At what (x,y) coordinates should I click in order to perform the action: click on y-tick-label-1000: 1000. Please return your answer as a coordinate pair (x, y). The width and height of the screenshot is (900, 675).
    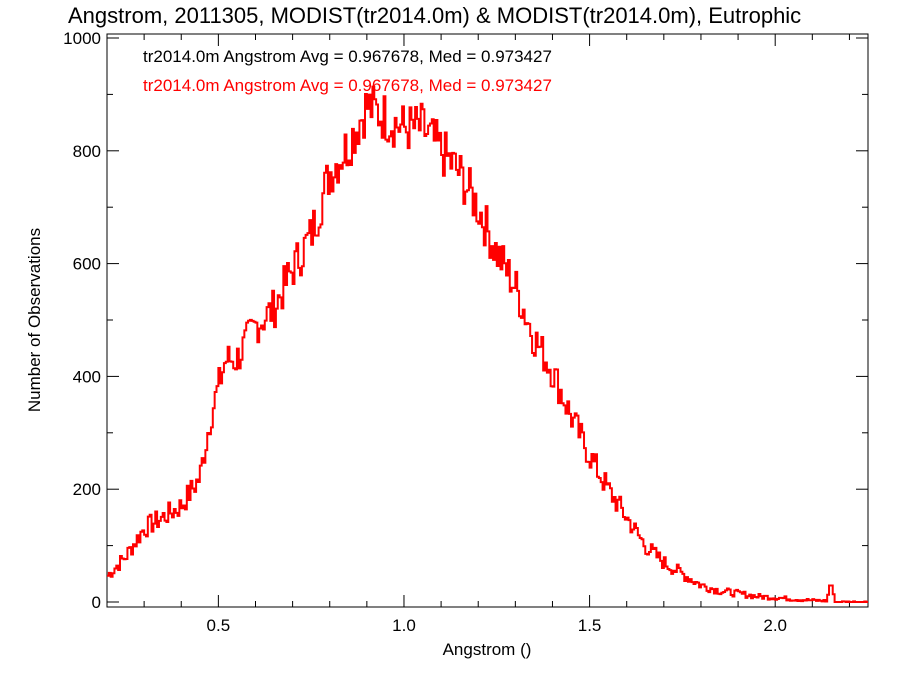
    Looking at the image, I should click on (82, 38).